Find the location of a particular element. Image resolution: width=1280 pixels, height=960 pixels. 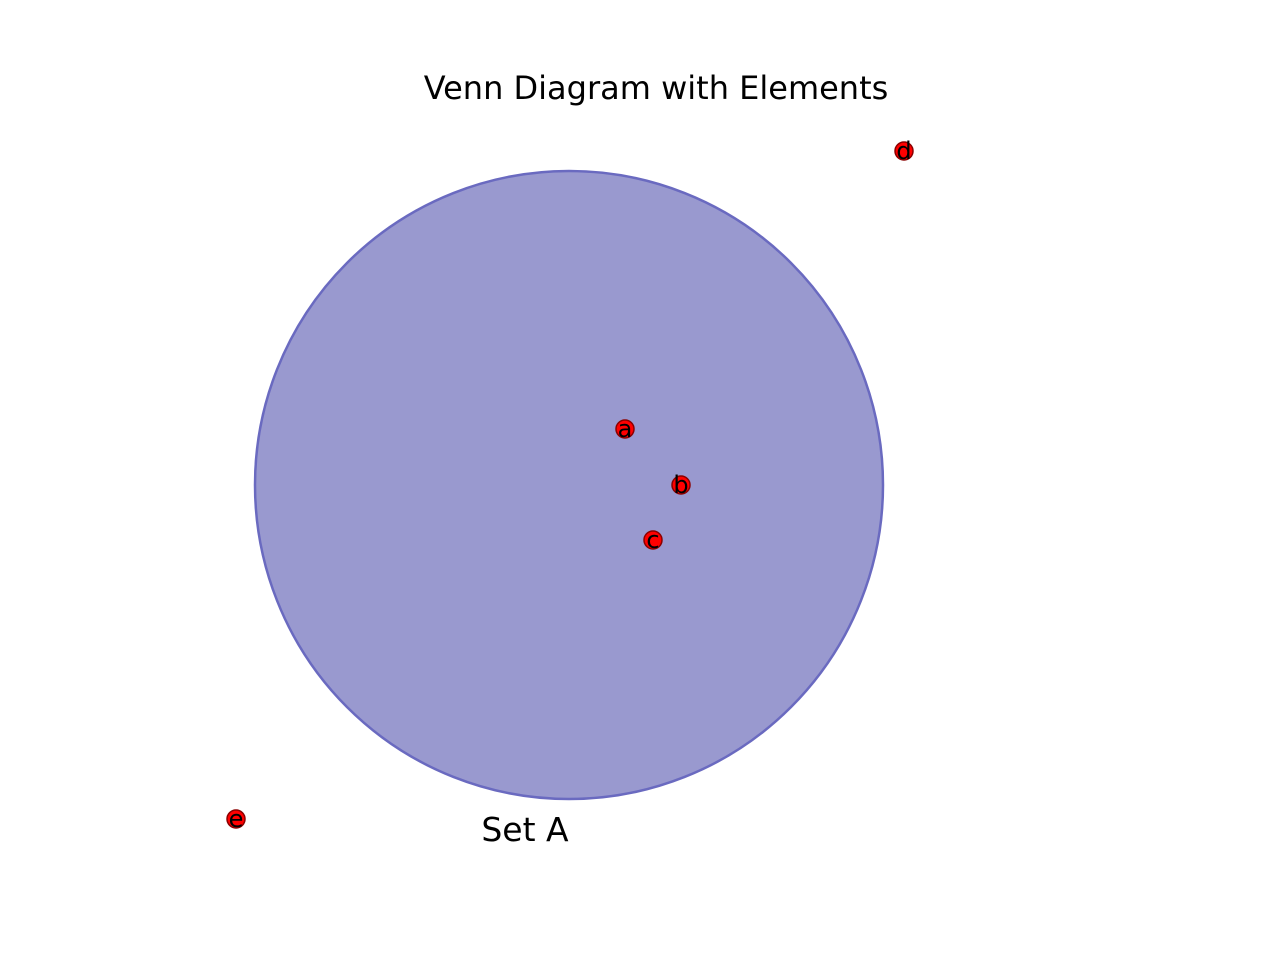

element-e: e is located at coordinates (236, 819).